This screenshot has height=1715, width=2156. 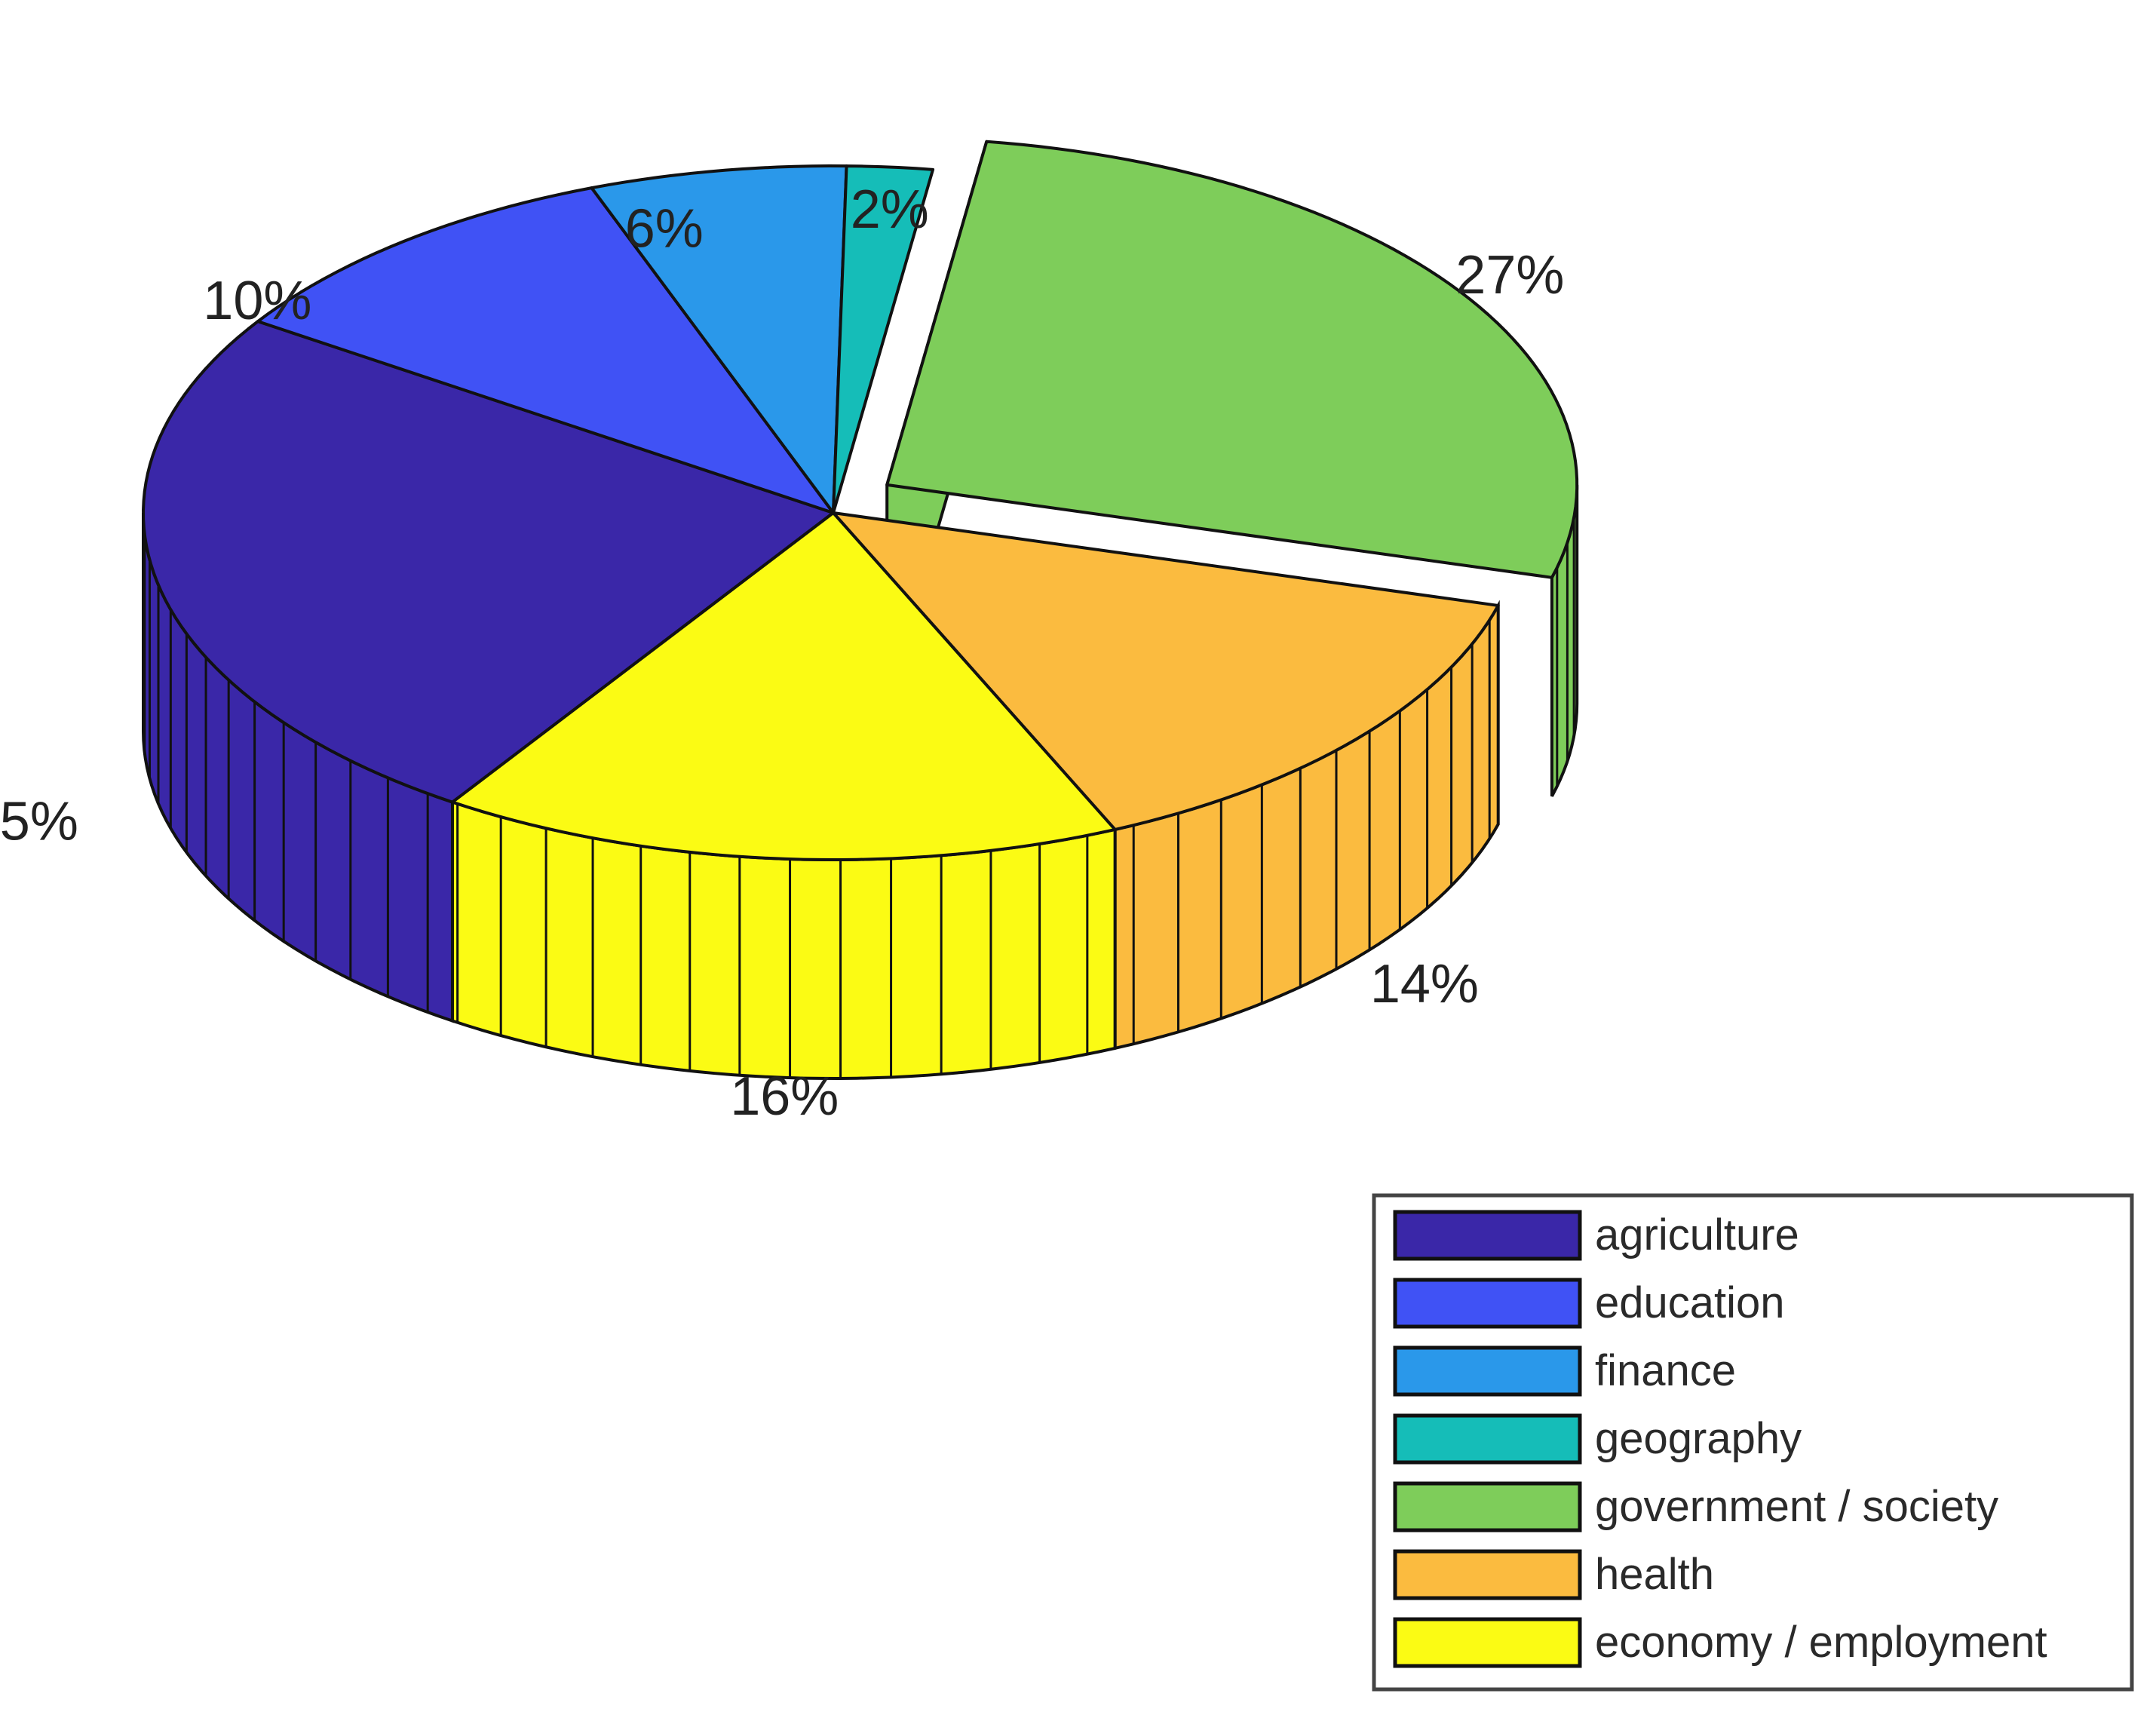 What do you see at coordinates (1488, 1642) in the screenshot?
I see `legend-swatch-economy-employment` at bounding box center [1488, 1642].